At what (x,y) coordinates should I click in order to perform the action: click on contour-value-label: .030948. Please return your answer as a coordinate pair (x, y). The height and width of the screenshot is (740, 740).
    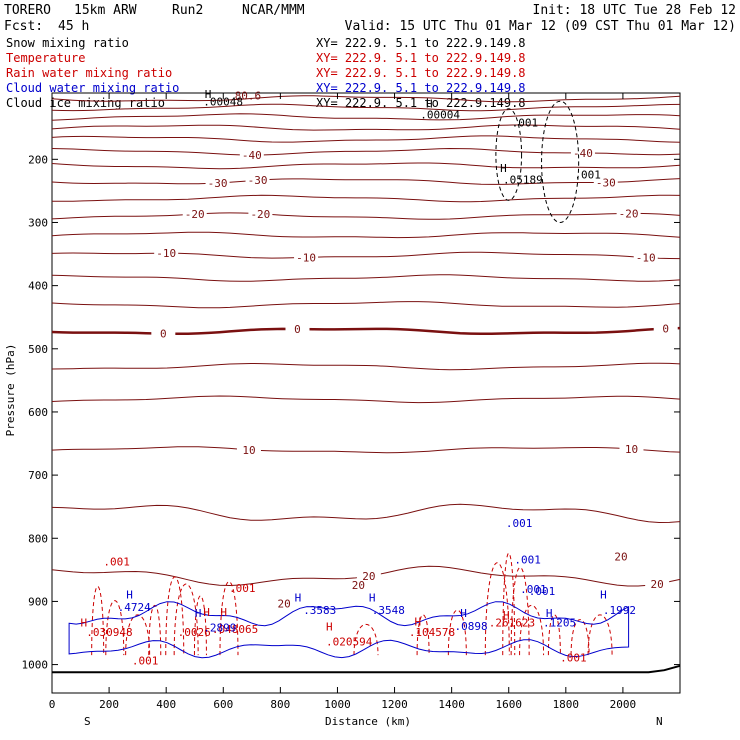
    Looking at the image, I should click on (109, 632).